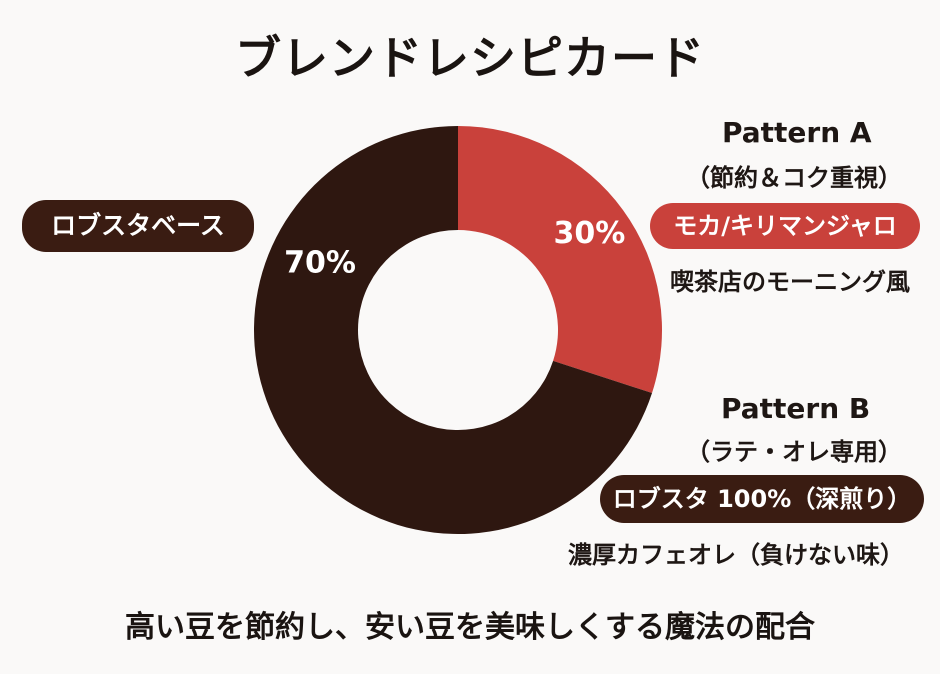 The image size is (940, 674). Describe the element at coordinates (470, 627) in the screenshot. I see `footer-tagline: 高い豆を節約し、安い豆を美味しくする魔法の配合` at that location.